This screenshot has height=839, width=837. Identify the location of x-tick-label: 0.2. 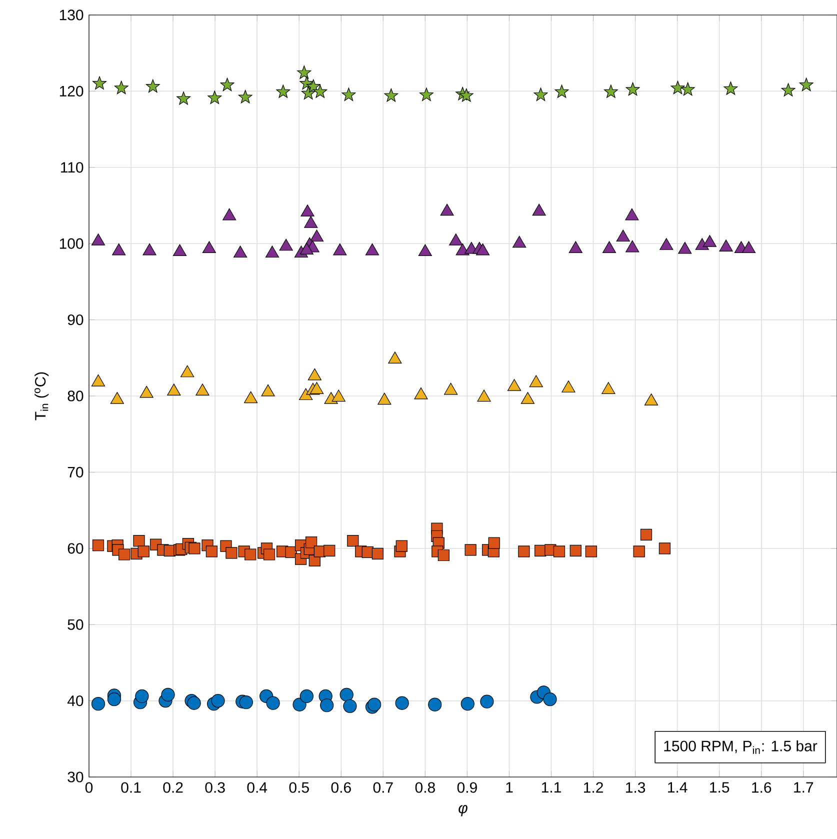
(173, 787).